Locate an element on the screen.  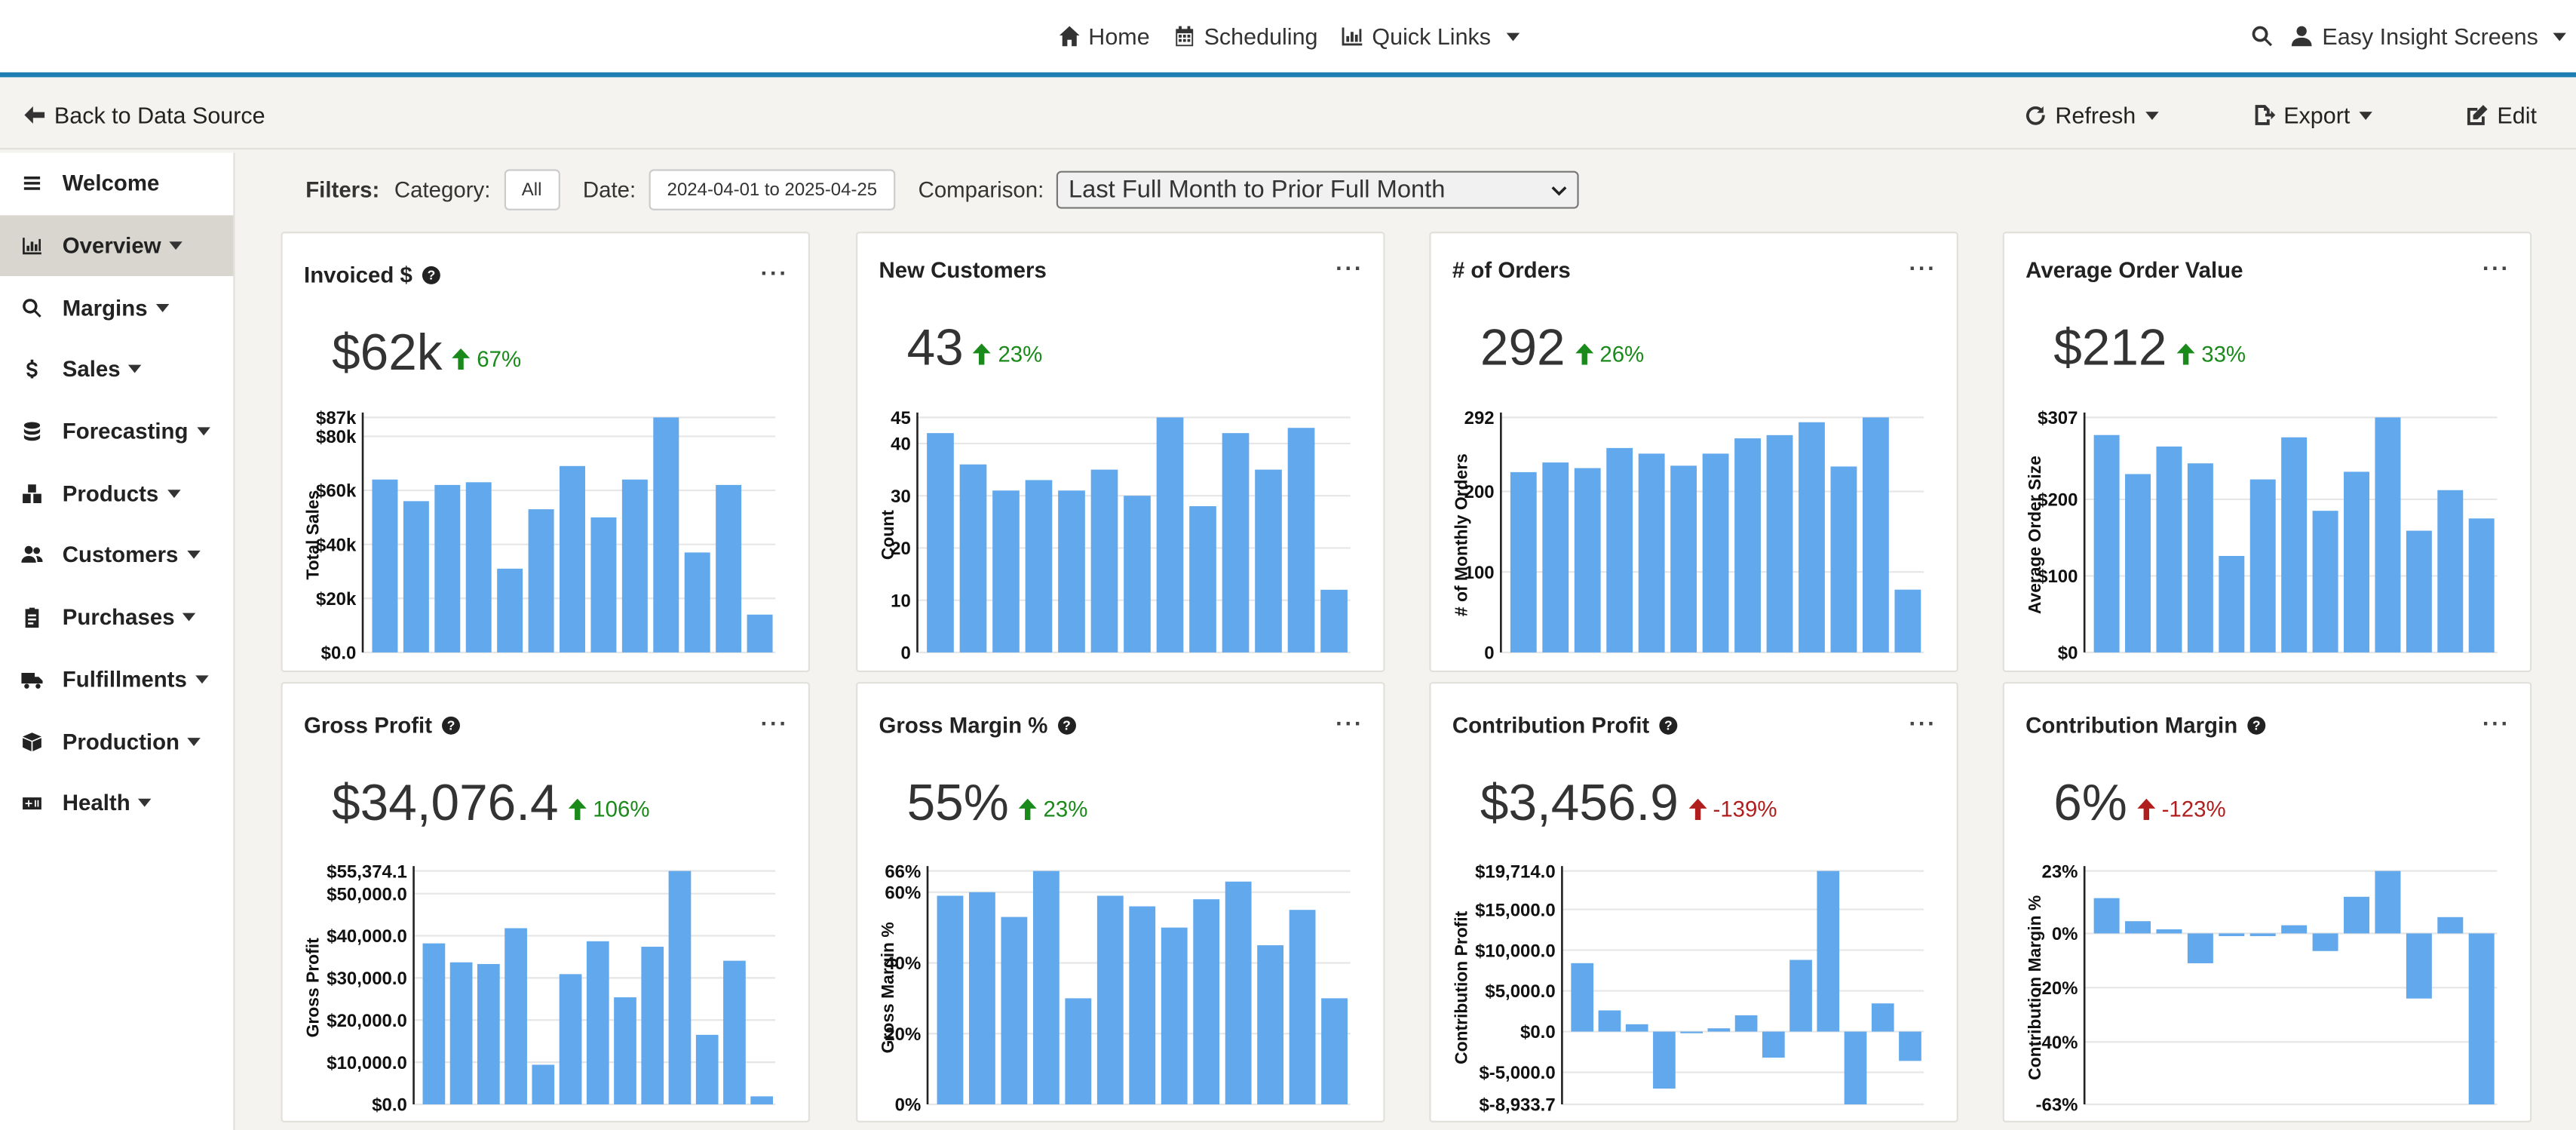
sidebar-item-forecasting: Forecasting is located at coordinates (116, 432).